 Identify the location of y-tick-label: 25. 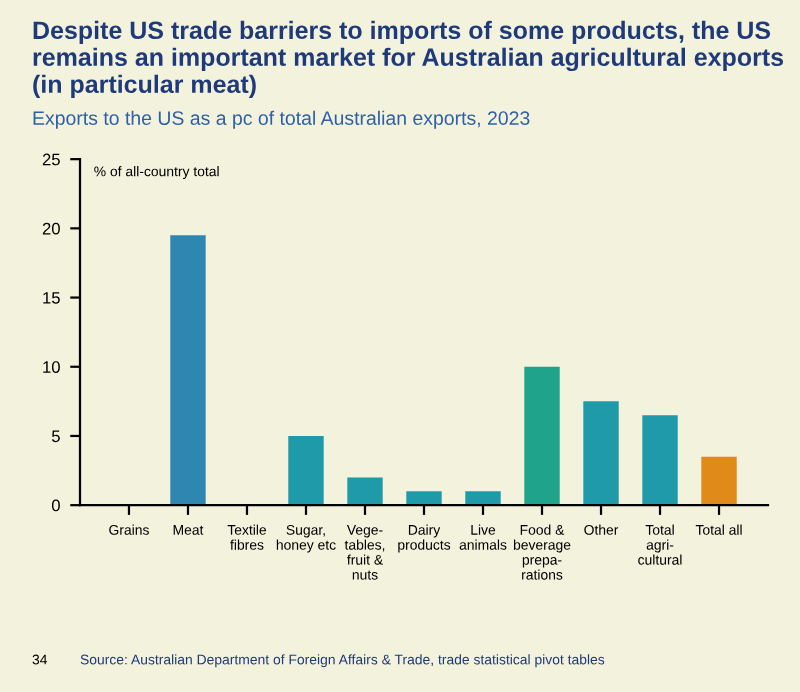
(51, 159).